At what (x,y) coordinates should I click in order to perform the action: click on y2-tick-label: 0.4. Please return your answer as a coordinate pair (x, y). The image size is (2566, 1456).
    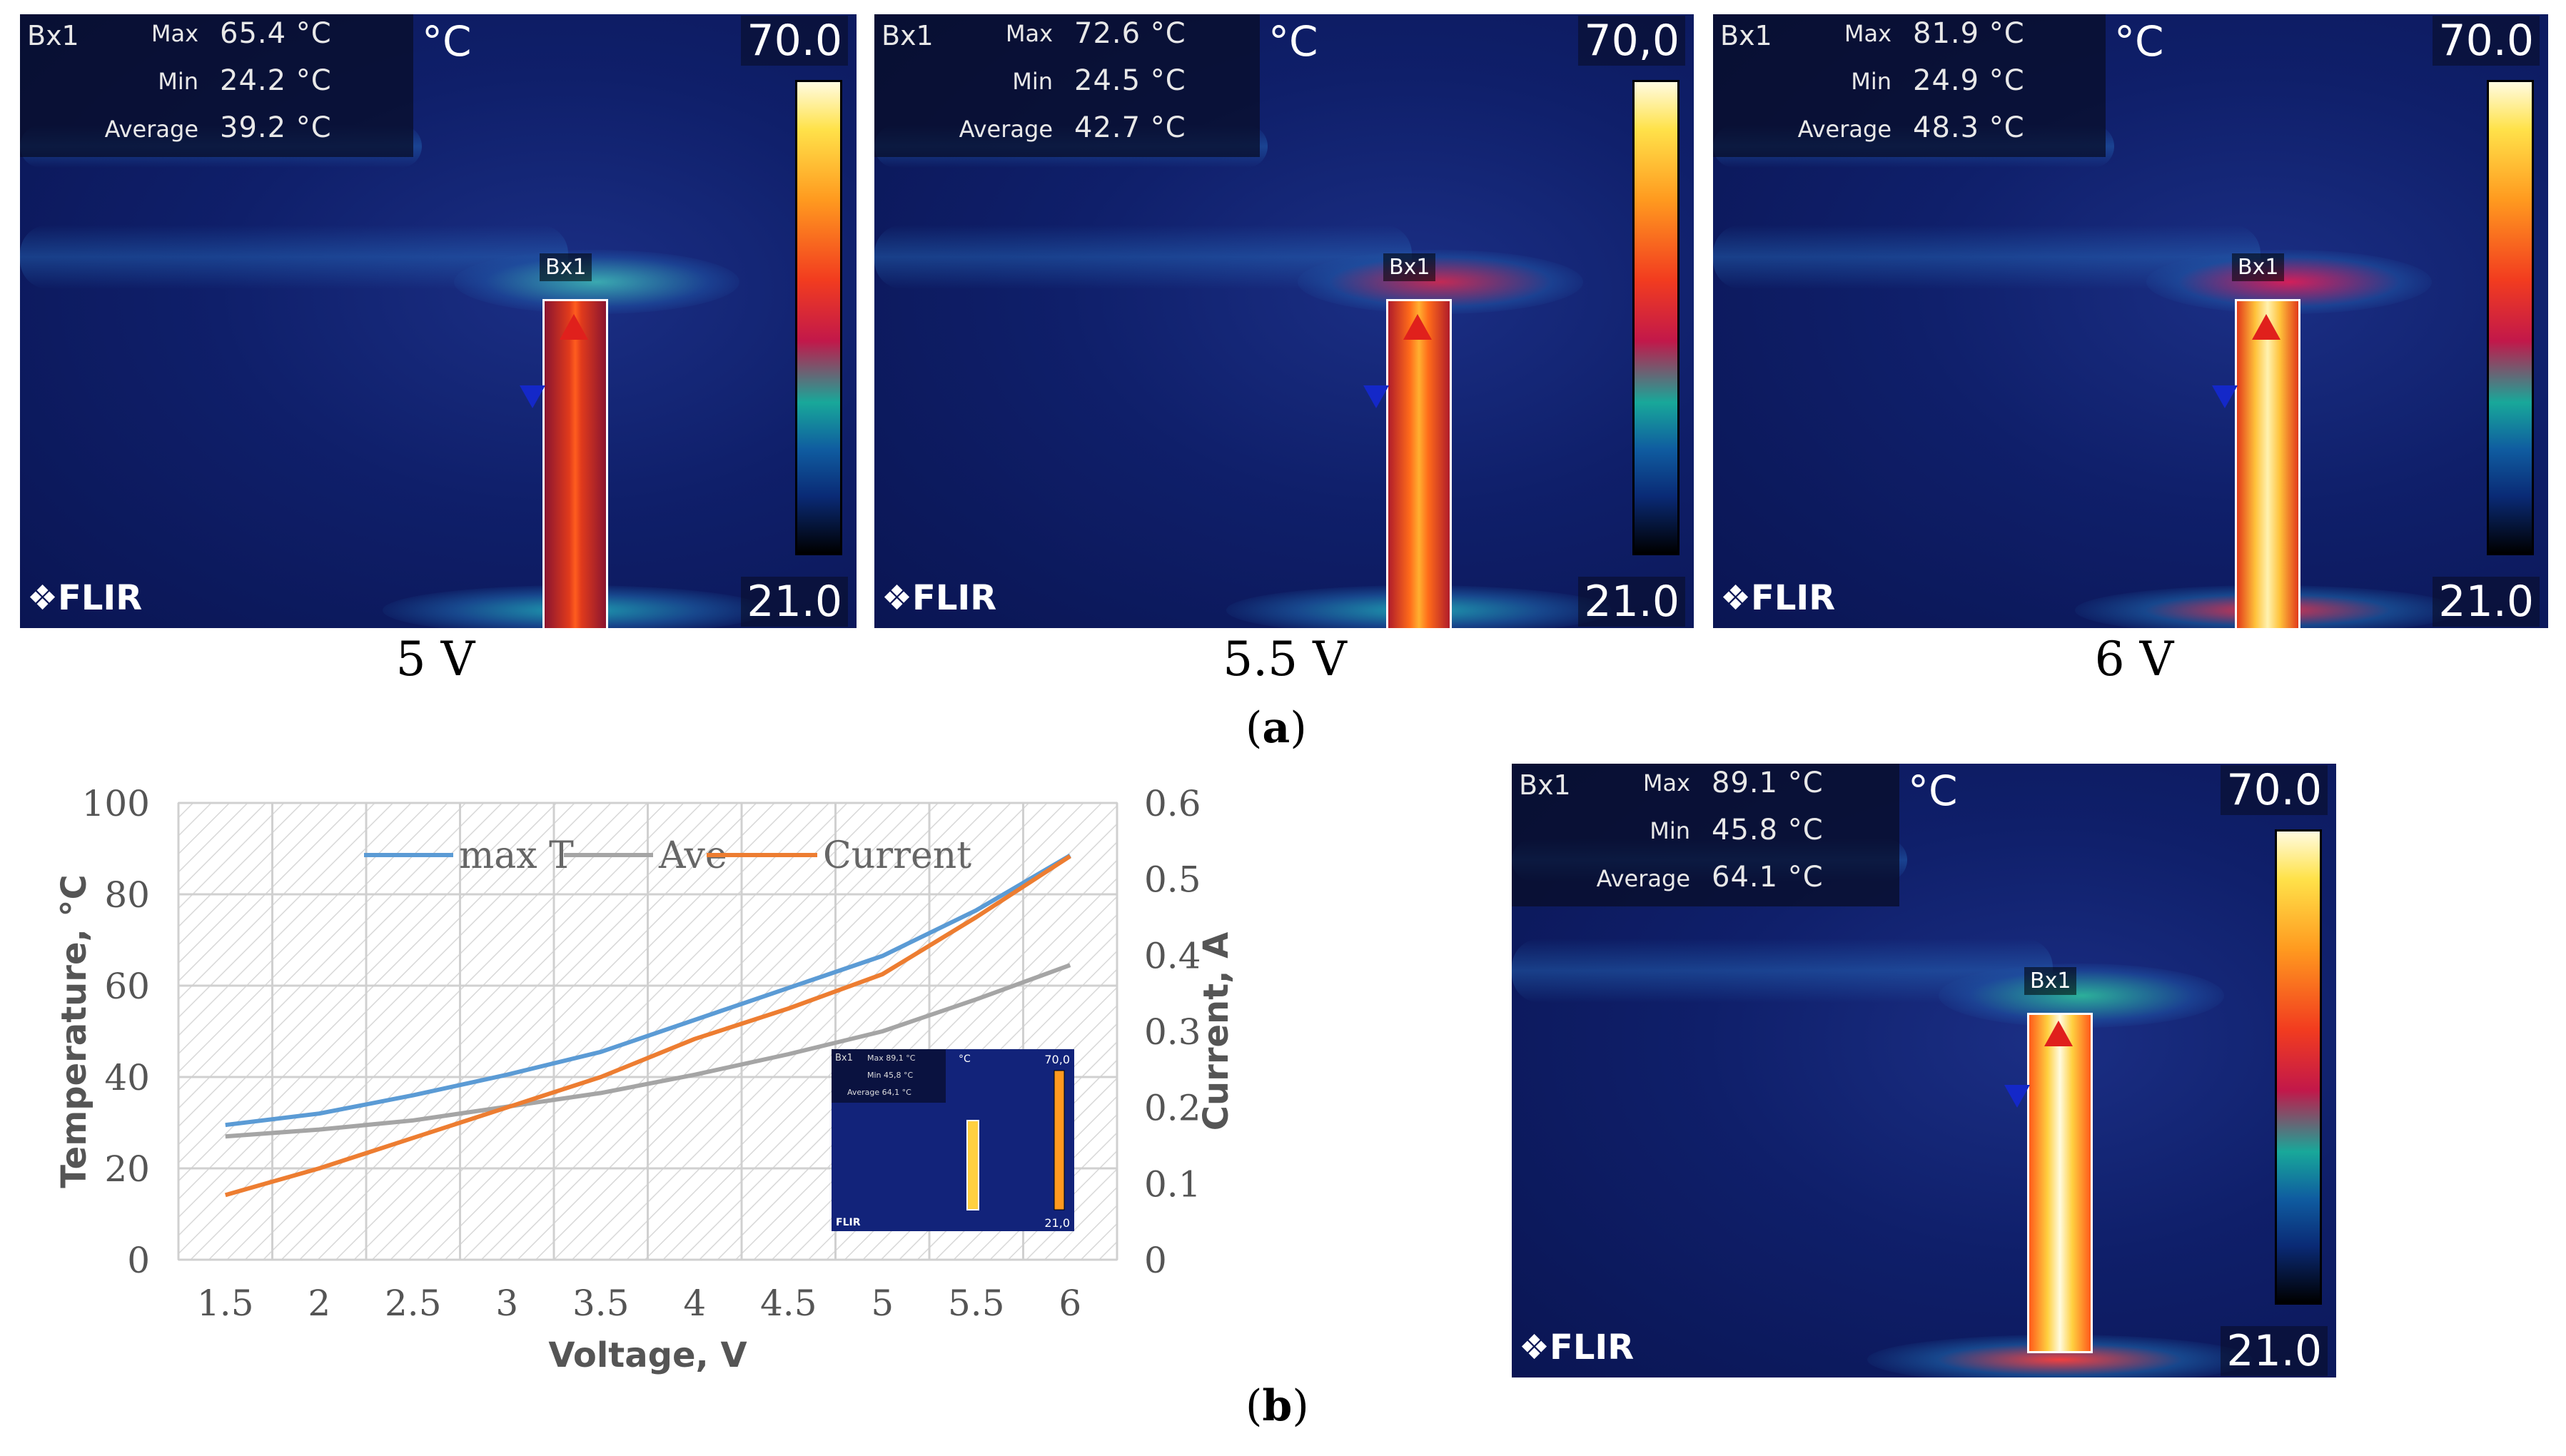
    Looking at the image, I should click on (1172, 955).